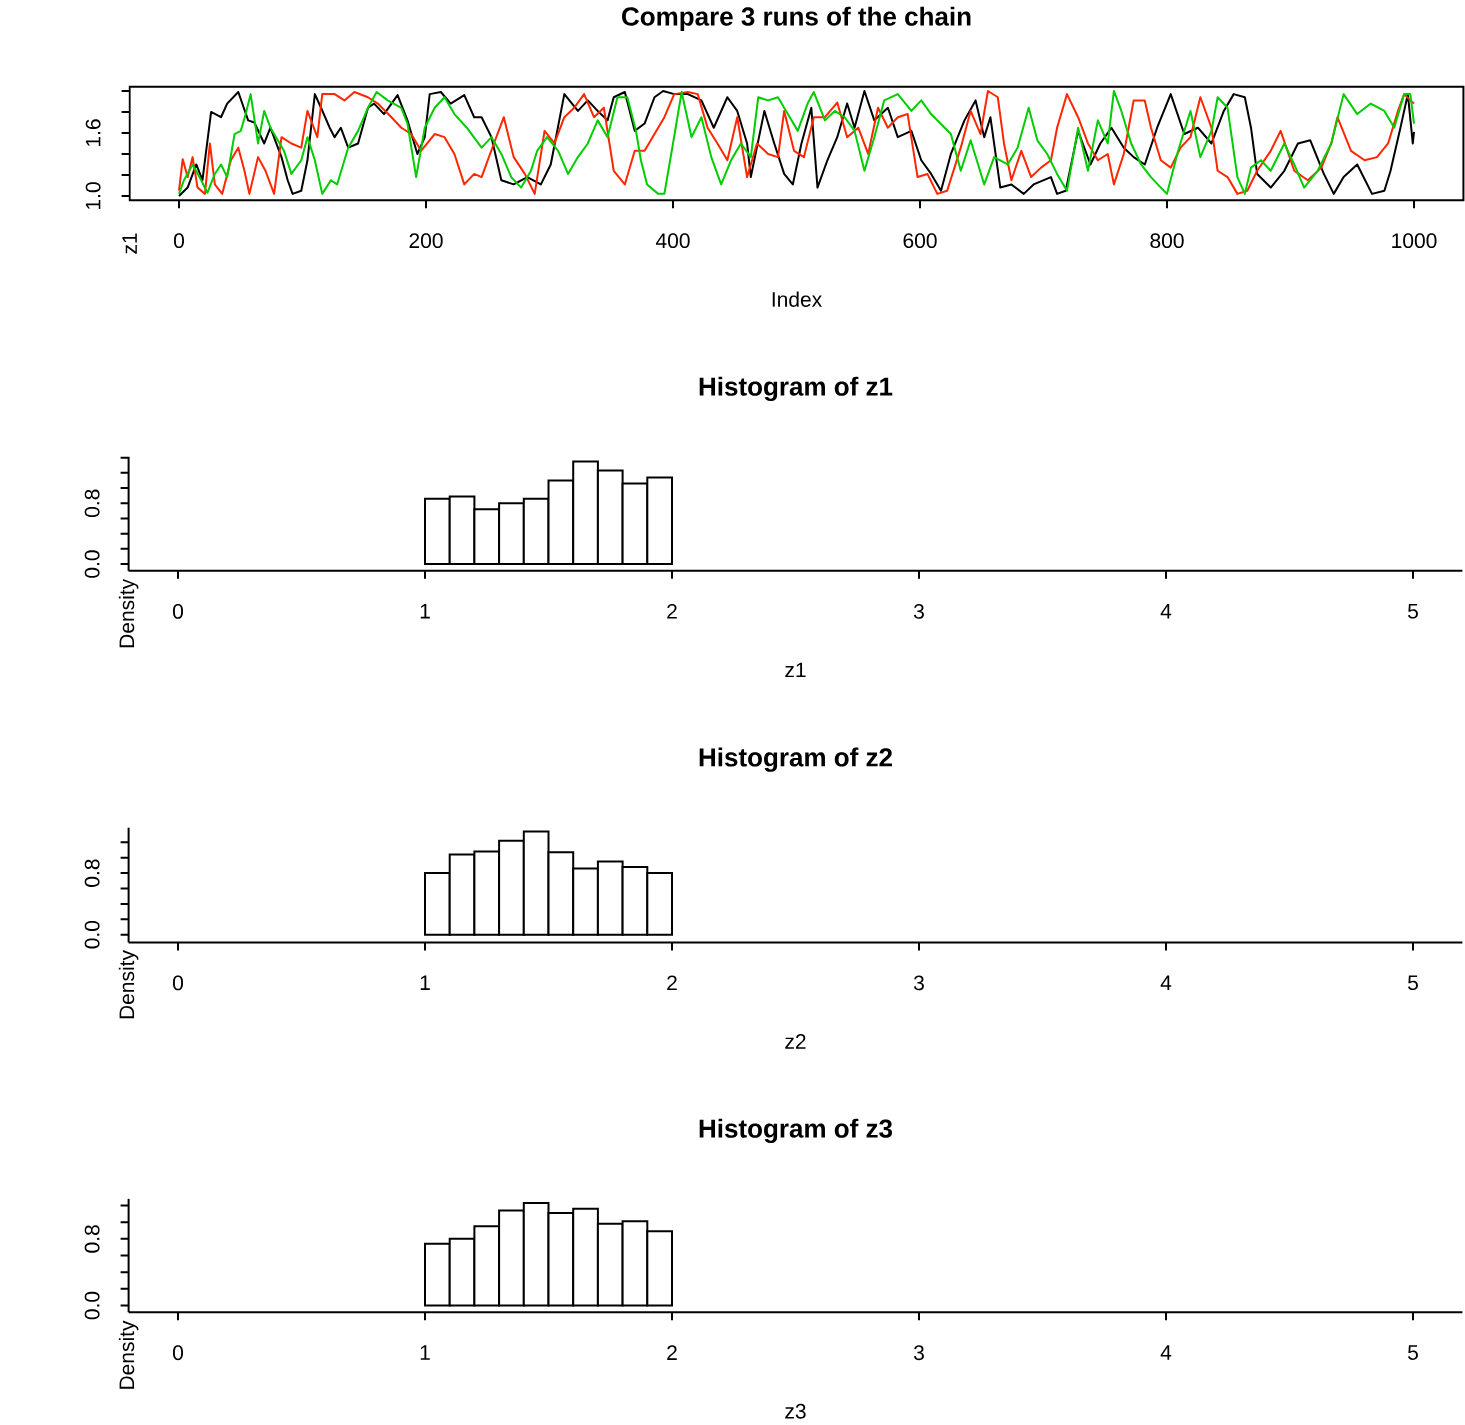  Describe the element at coordinates (129, 243) in the screenshot. I see `y-axis-title: z1` at that location.